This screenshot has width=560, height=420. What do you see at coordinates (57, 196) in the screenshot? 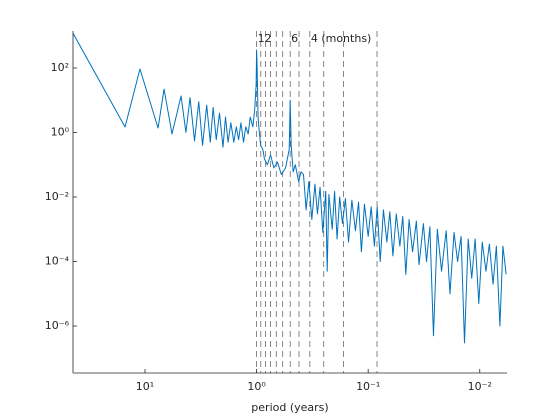
I see `y-tick-label: 10⁻²` at bounding box center [57, 196].